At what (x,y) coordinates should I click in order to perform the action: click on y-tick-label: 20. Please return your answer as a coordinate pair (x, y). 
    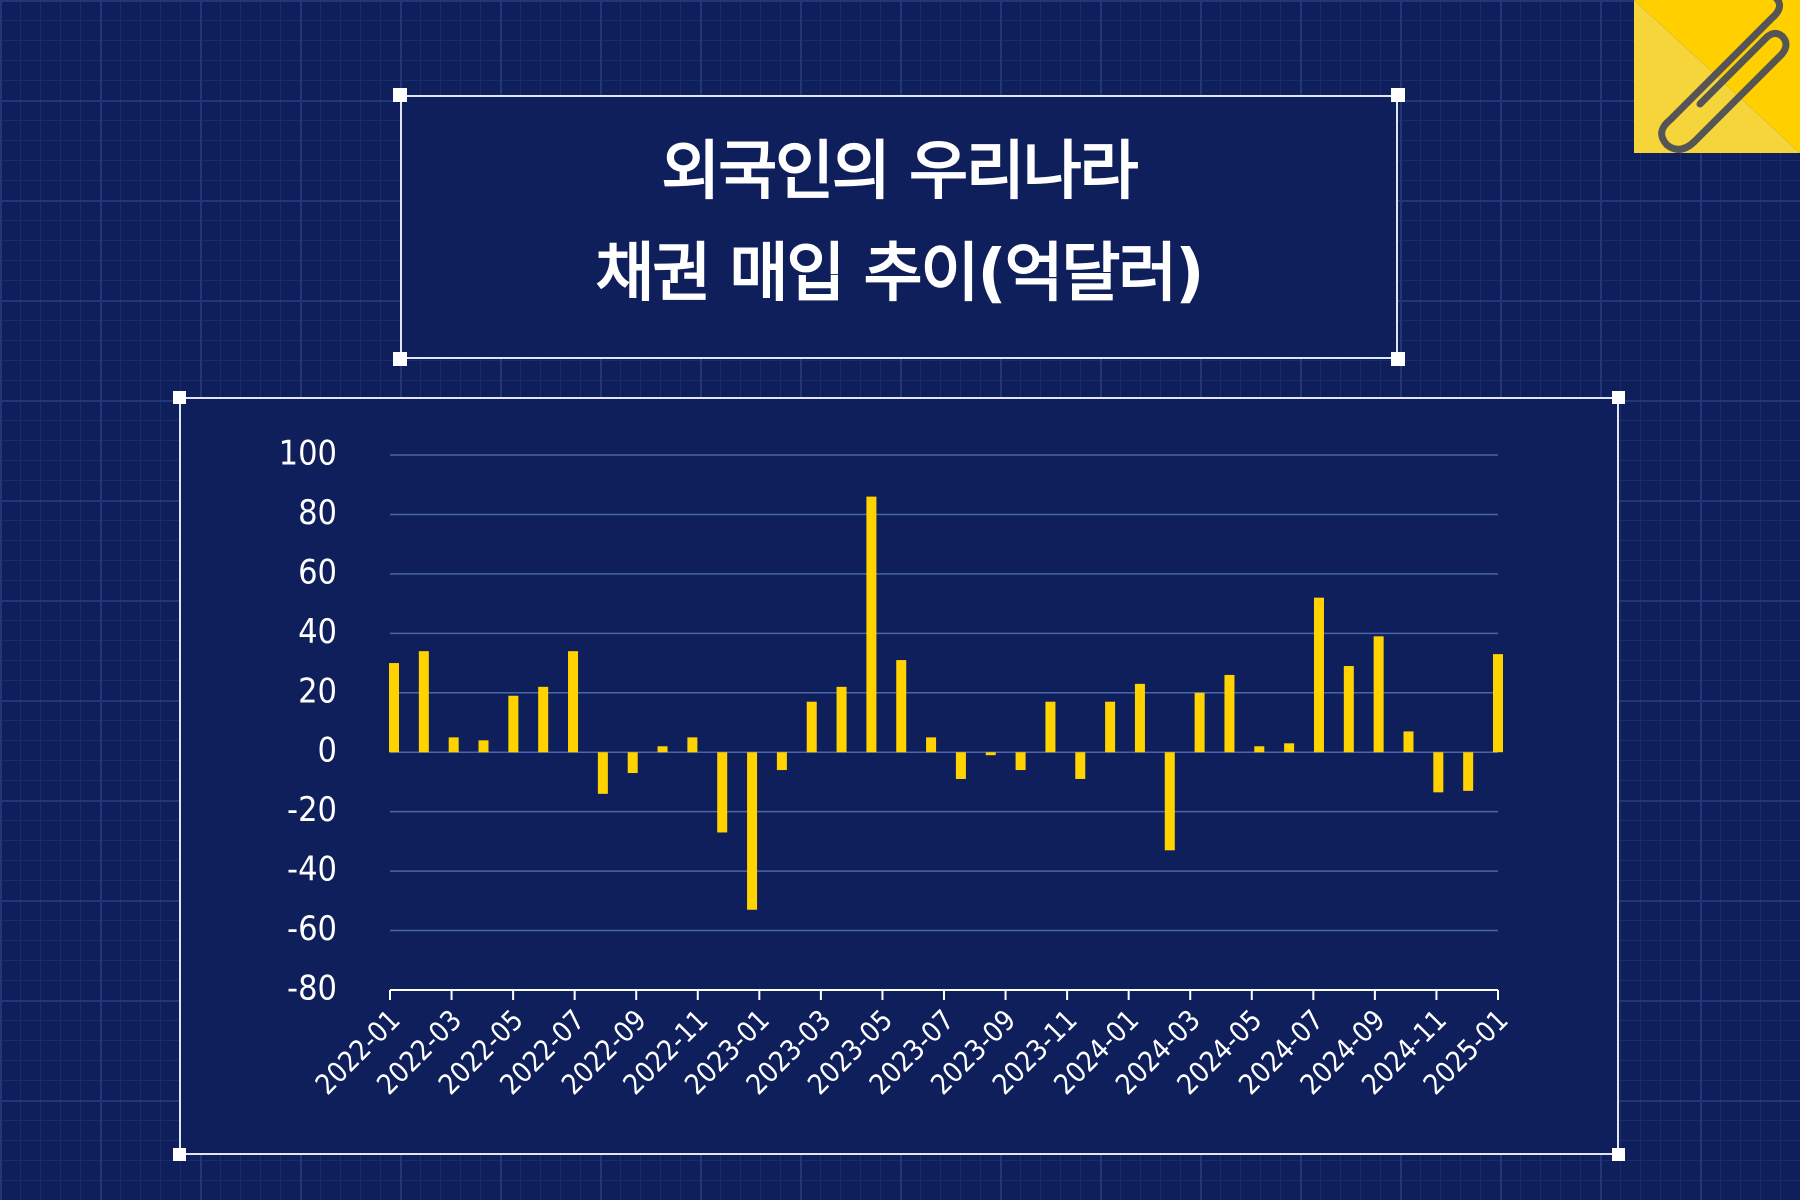
    Looking at the image, I should click on (317, 691).